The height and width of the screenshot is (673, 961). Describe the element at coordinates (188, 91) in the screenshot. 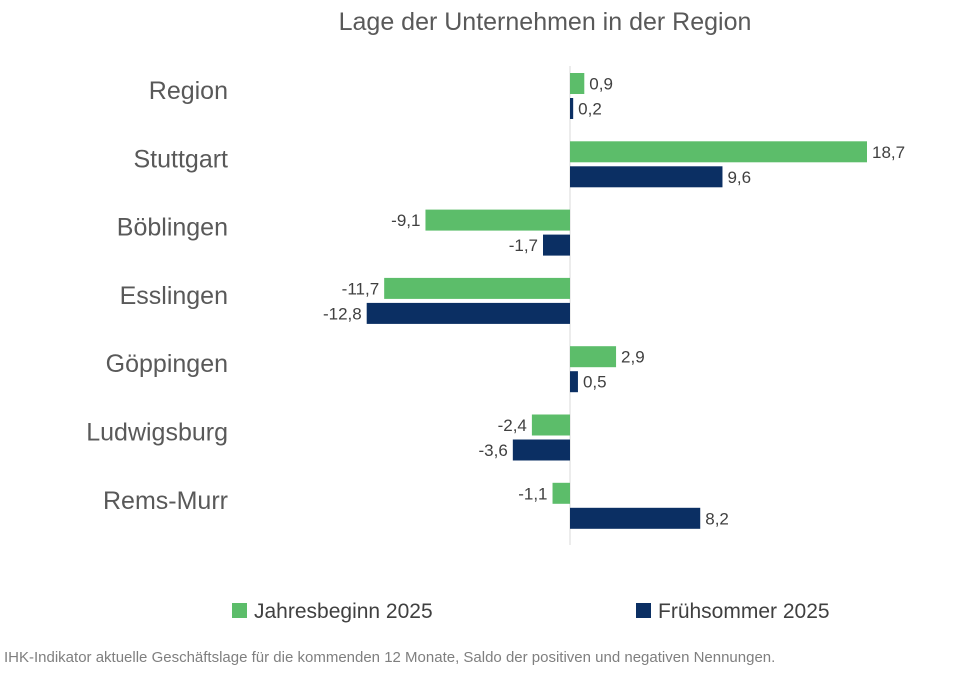

I see `category-label-region: Region` at that location.